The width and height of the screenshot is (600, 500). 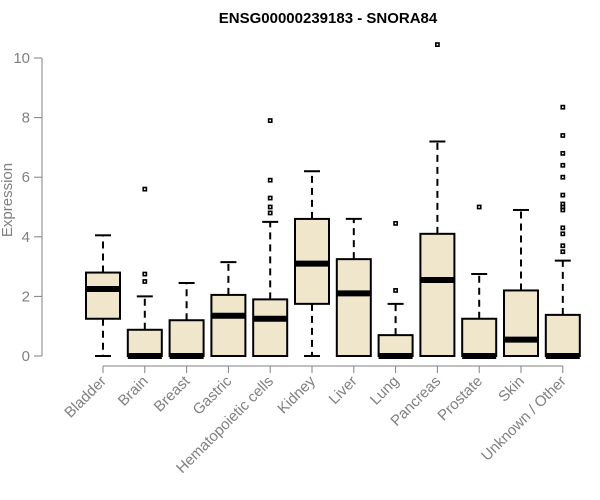 What do you see at coordinates (479, 281) in the screenshot?
I see `box-prostate` at bounding box center [479, 281].